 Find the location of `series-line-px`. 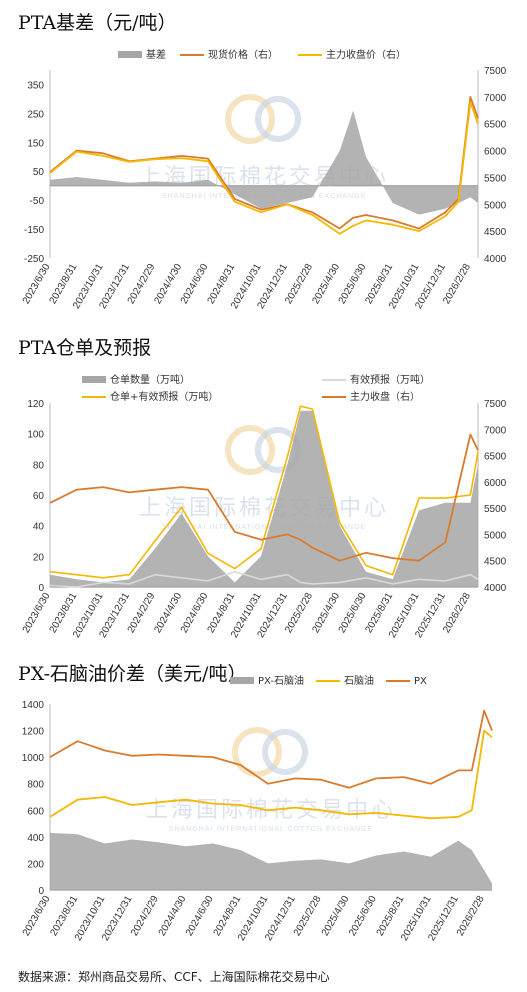

series-line-px is located at coordinates (271, 749).